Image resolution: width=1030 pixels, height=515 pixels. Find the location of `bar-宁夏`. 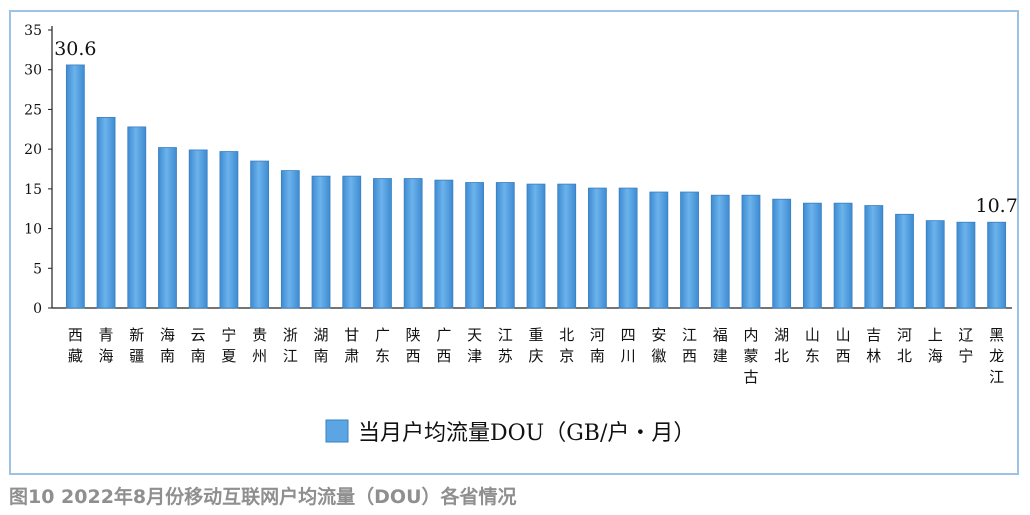

bar-宁夏 is located at coordinates (229, 230).